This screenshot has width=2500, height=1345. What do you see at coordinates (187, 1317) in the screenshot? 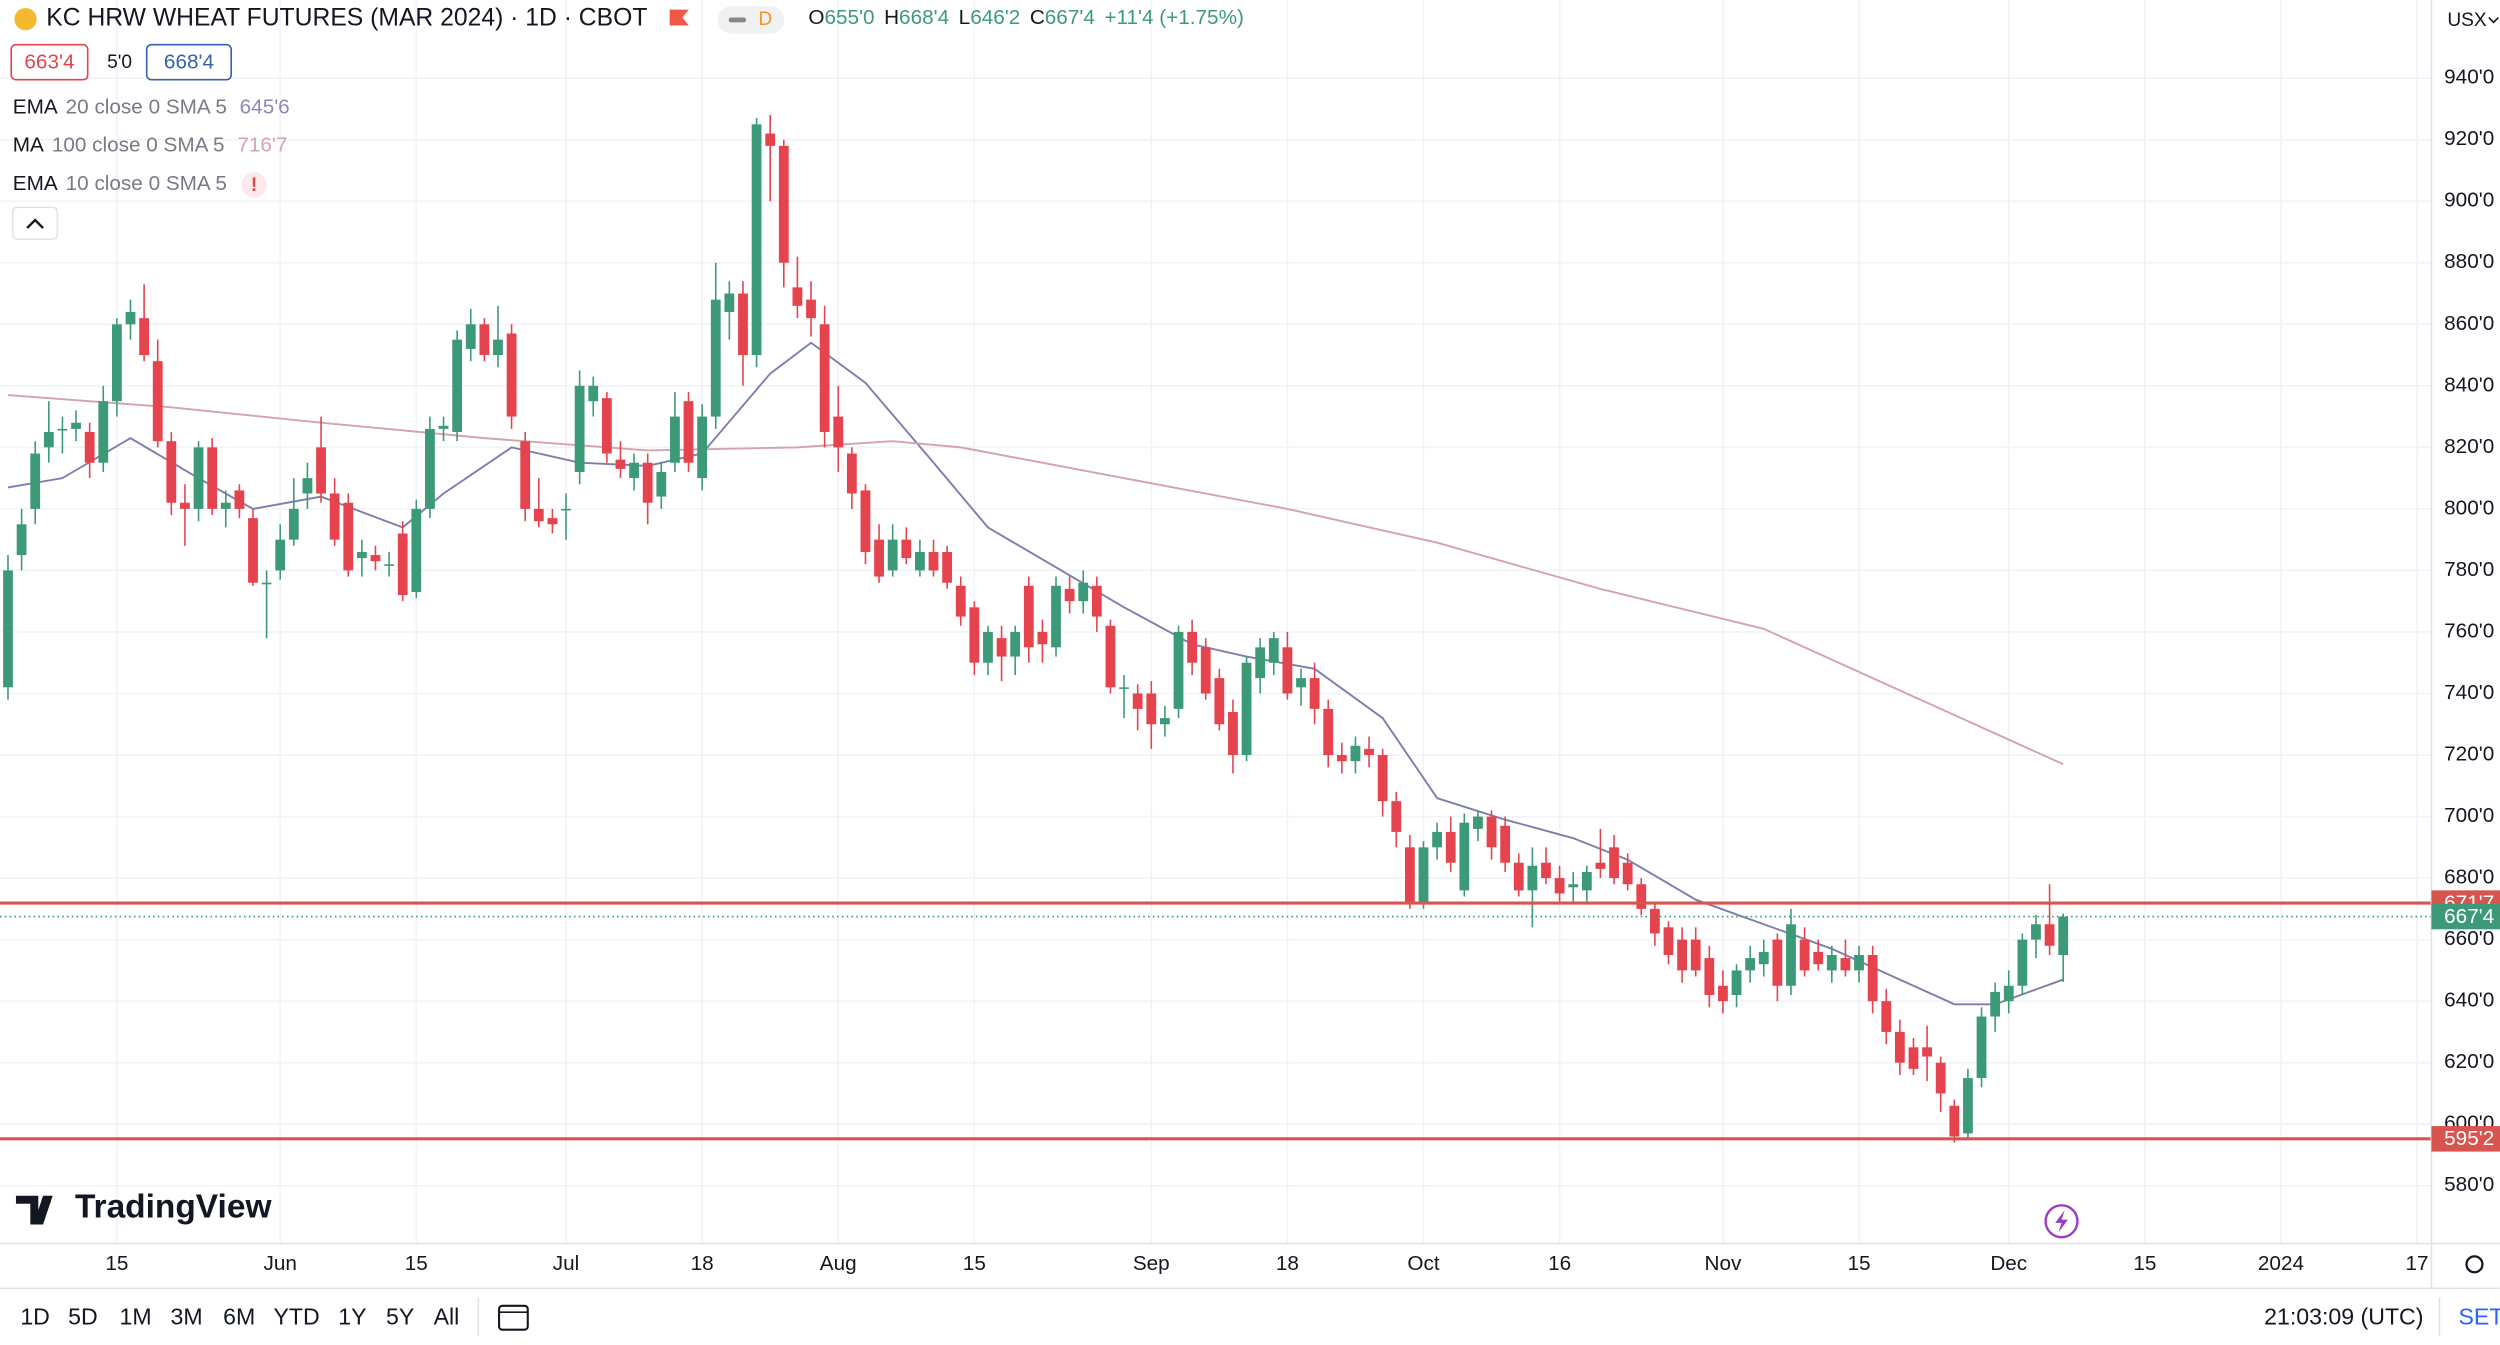
I see `range-button: 3M` at bounding box center [187, 1317].